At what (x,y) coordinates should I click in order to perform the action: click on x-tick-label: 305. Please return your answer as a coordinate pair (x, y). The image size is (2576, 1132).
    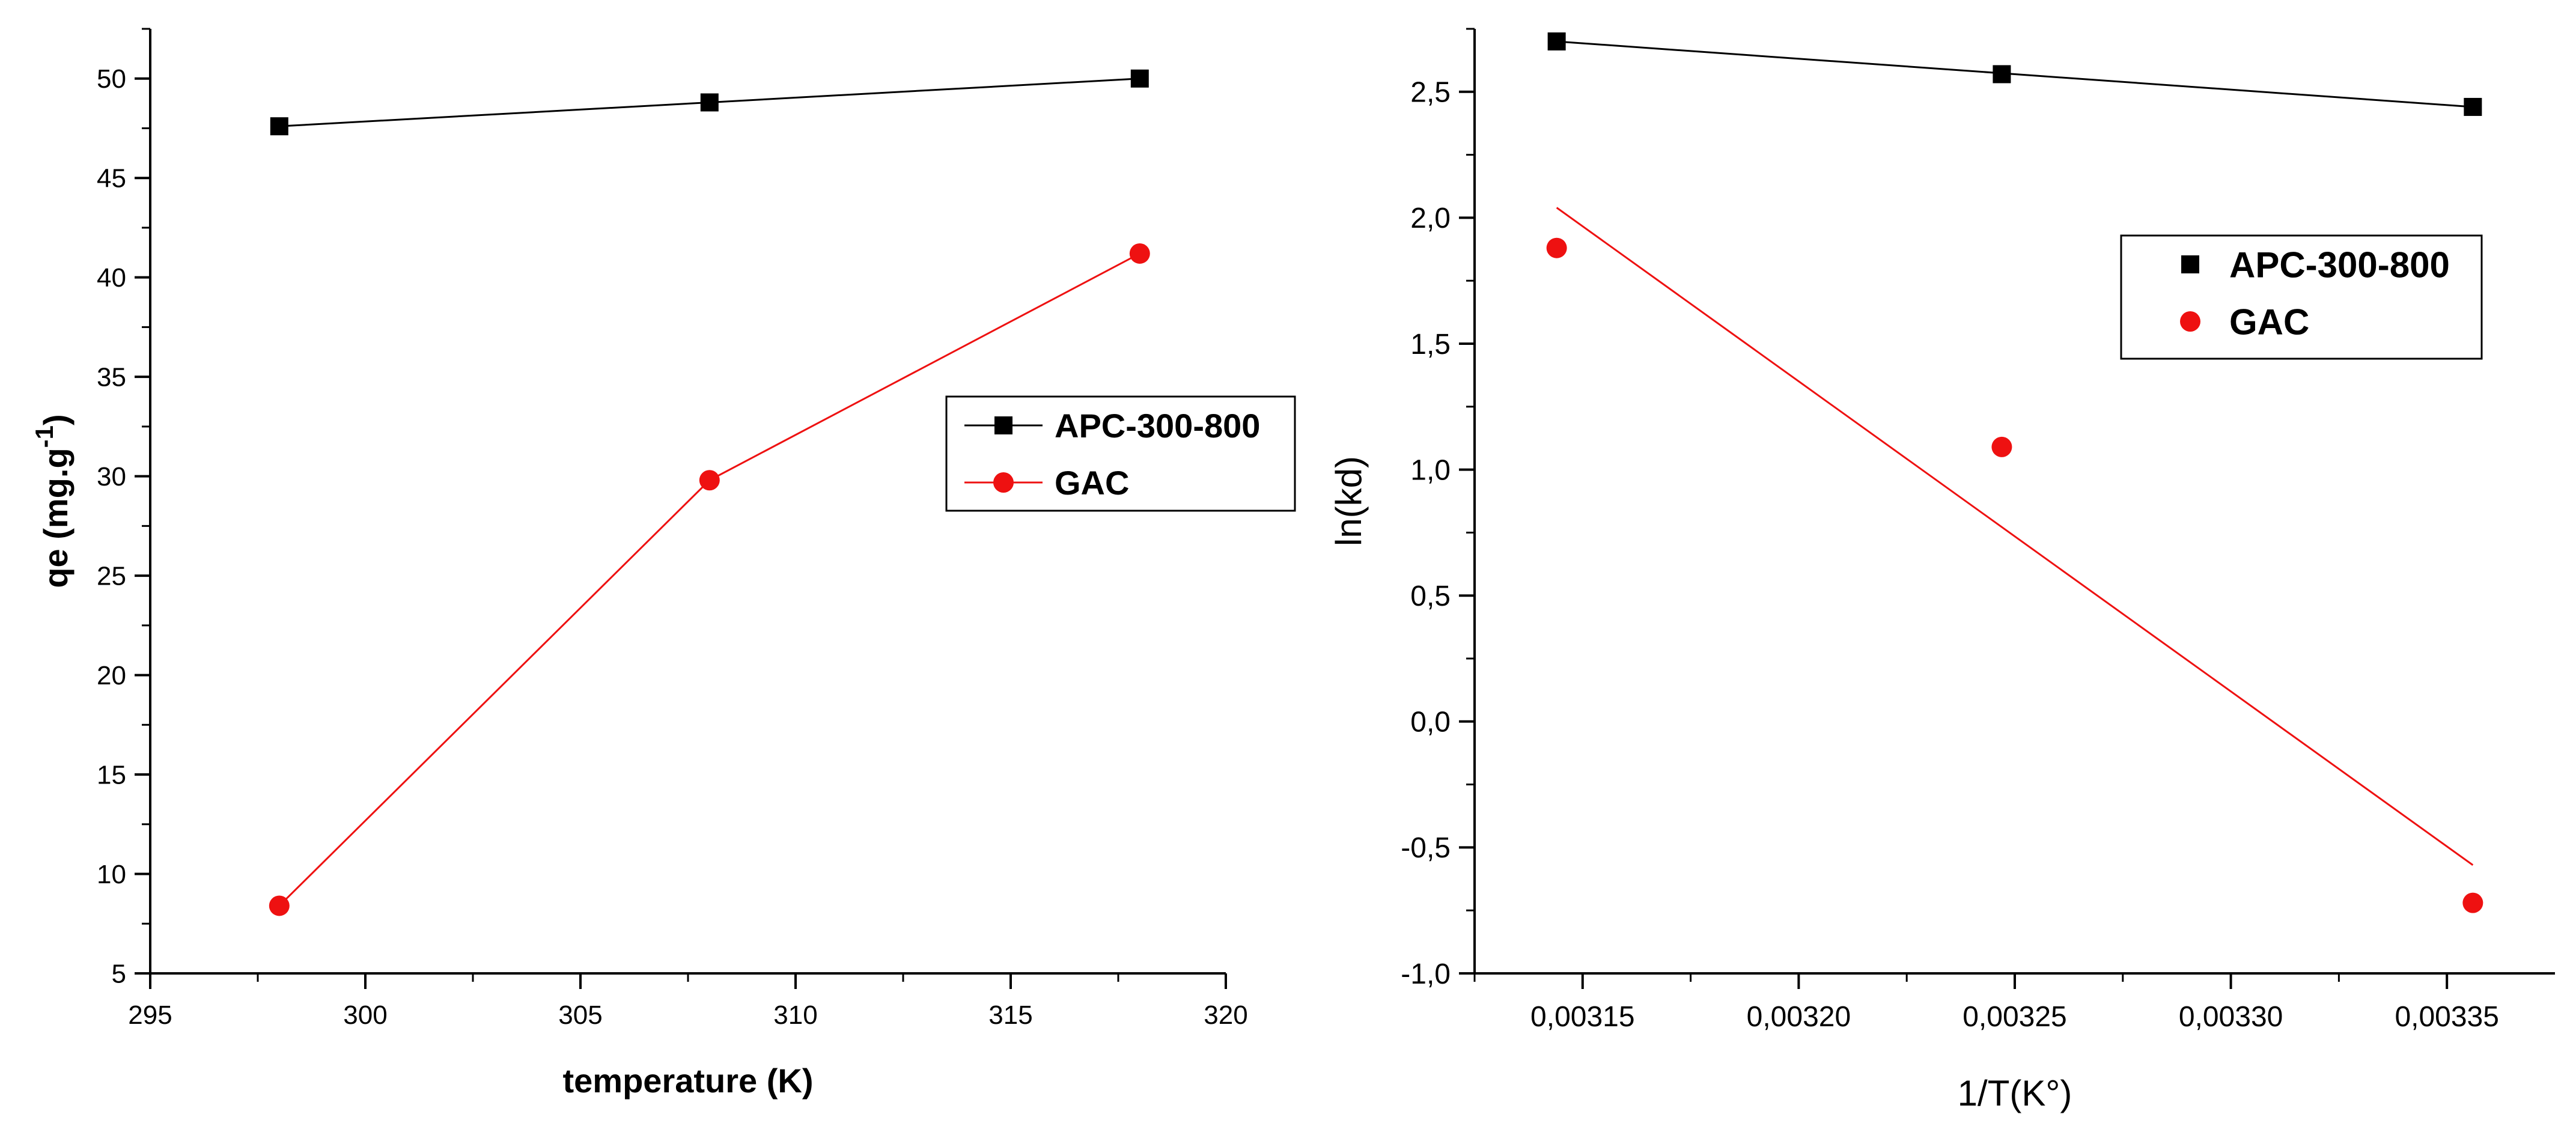
    Looking at the image, I should click on (580, 1015).